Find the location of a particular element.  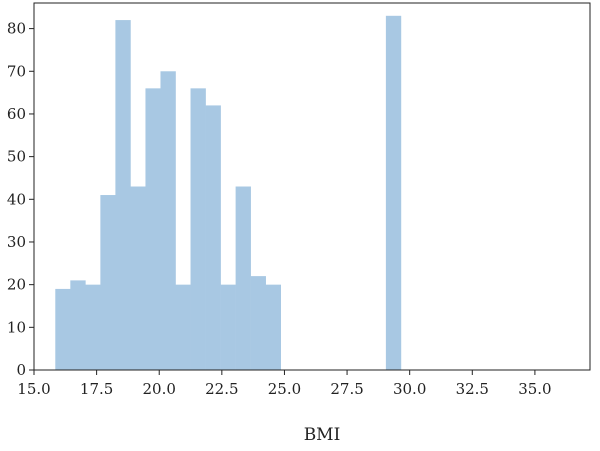

y-tick-label: 60 is located at coordinates (16, 114).